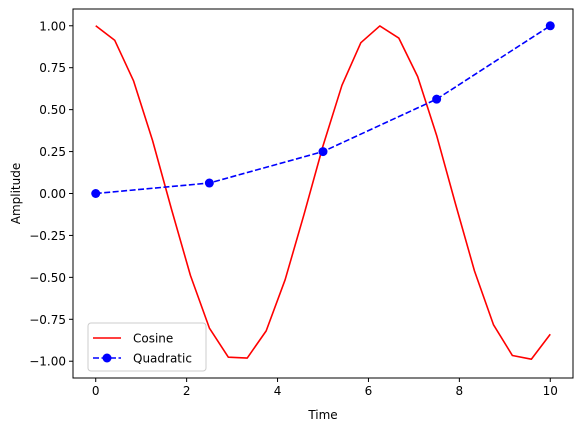  Describe the element at coordinates (52, 68) in the screenshot. I see `y-tick-label: 0.75` at that location.